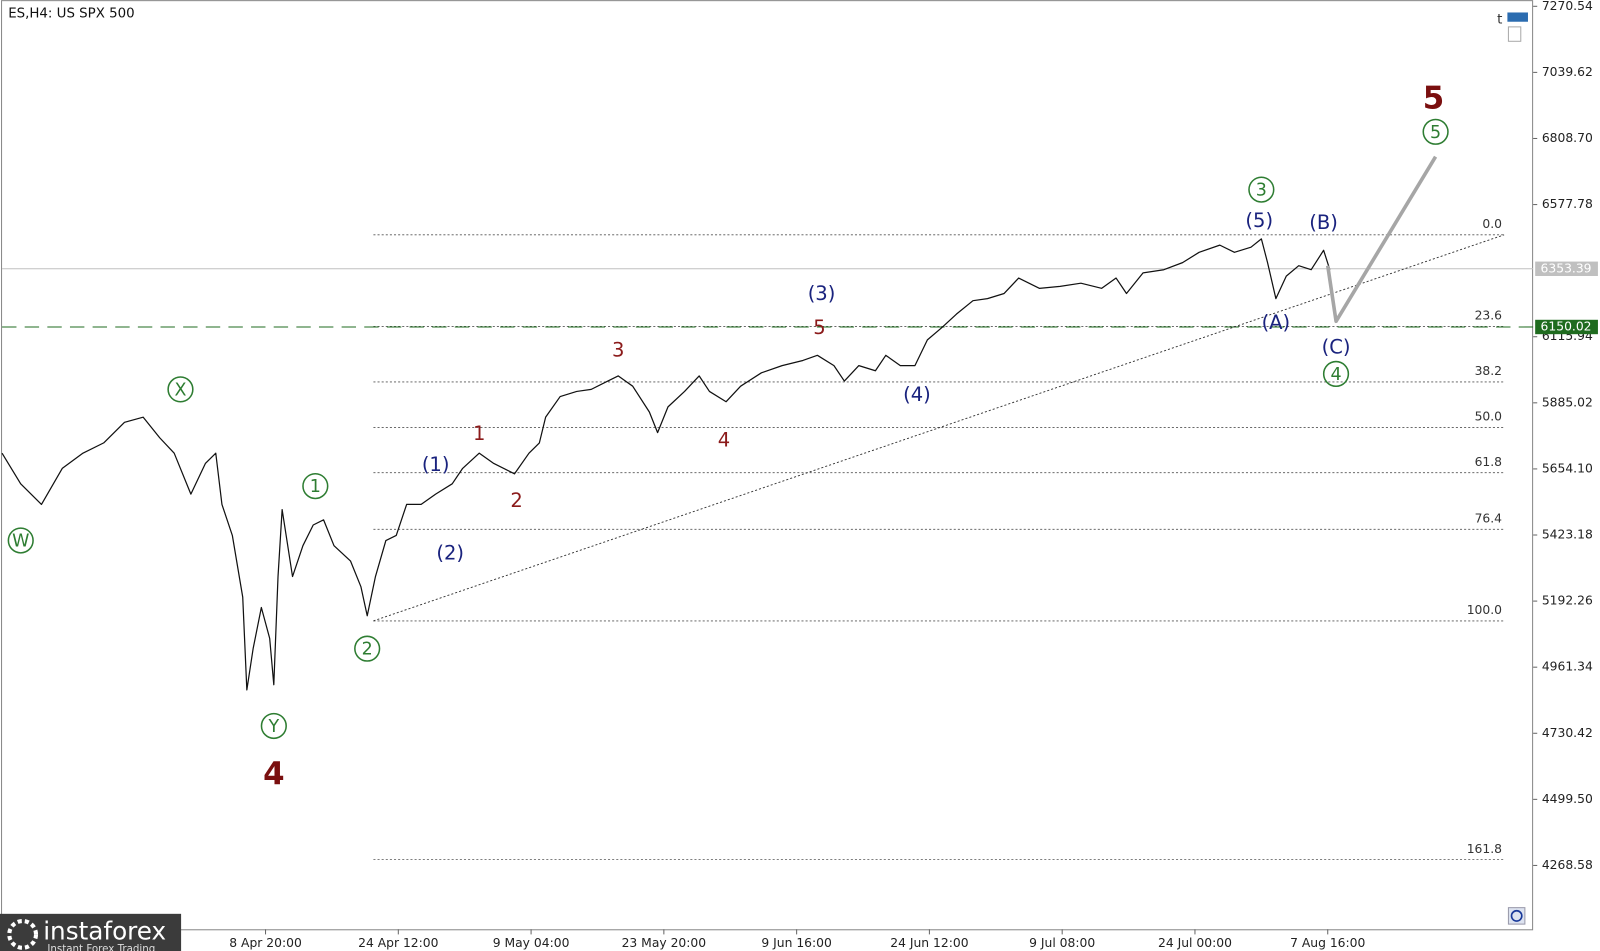 The width and height of the screenshot is (1600, 951). I want to click on wave-label: Y, so click(273, 727).